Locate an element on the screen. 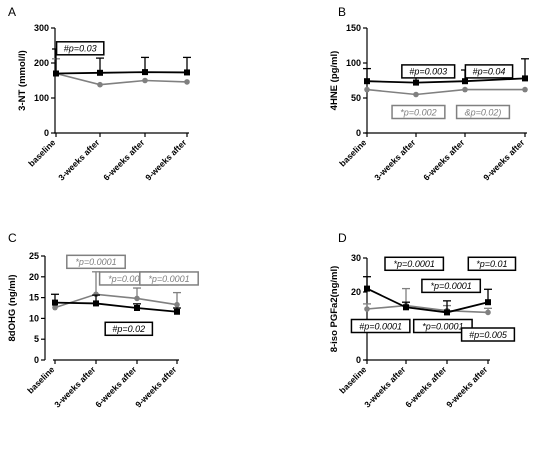  y-axis-label: 8-iso PGFa2(ng/ml) is located at coordinates (334, 309).